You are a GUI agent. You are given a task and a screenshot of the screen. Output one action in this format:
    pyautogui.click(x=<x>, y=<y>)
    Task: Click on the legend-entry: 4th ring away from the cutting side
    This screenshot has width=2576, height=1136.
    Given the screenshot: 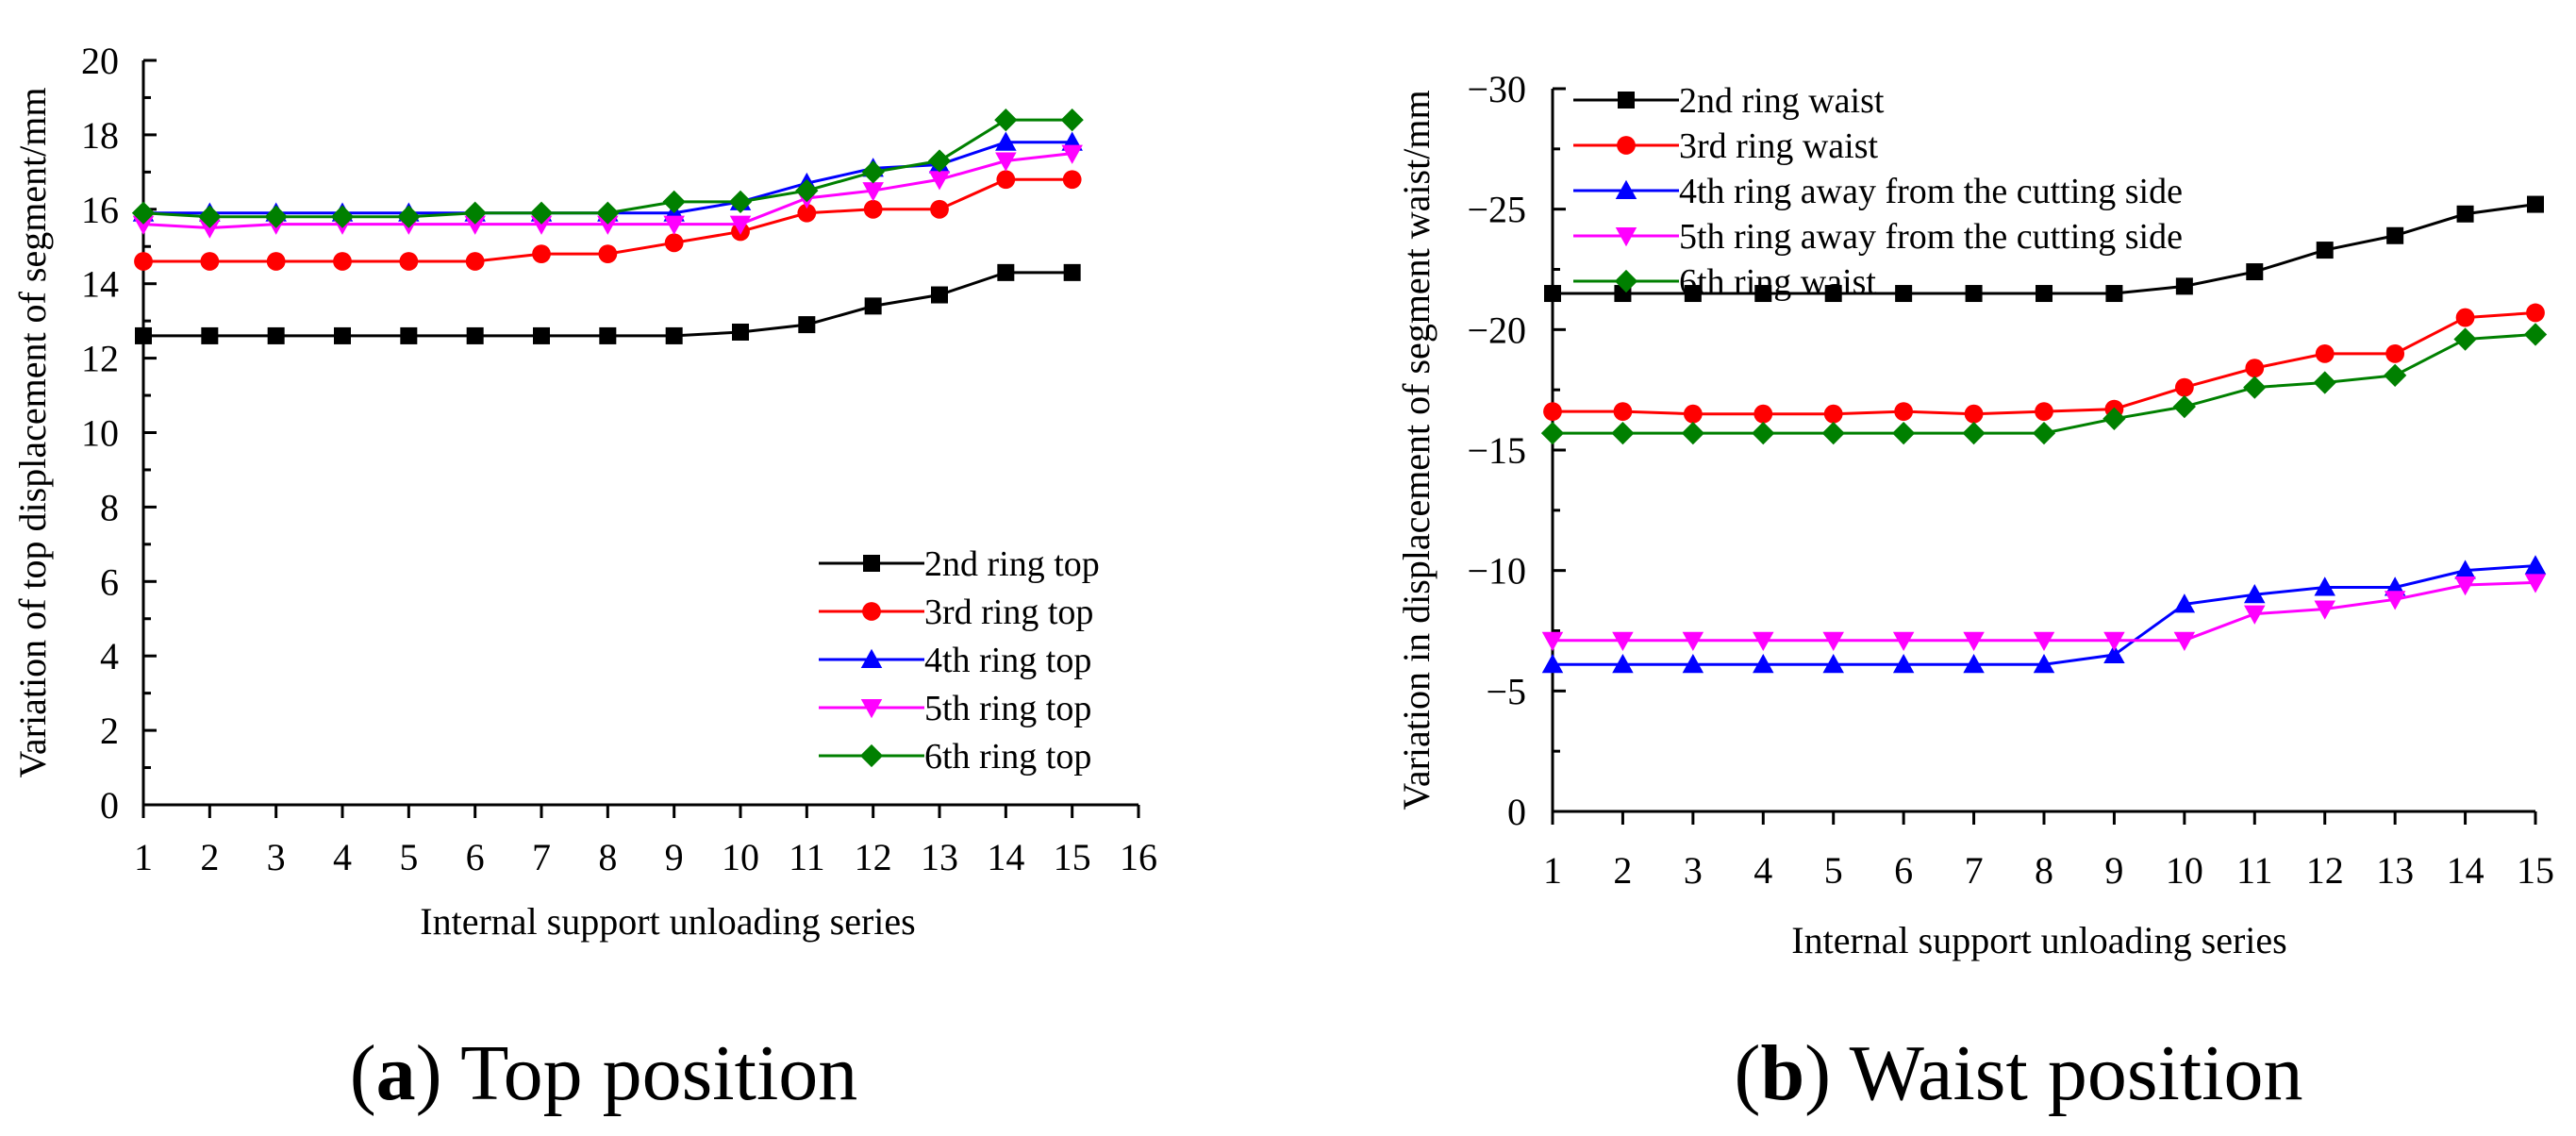 What is the action you would take?
    pyautogui.click(x=1931, y=191)
    